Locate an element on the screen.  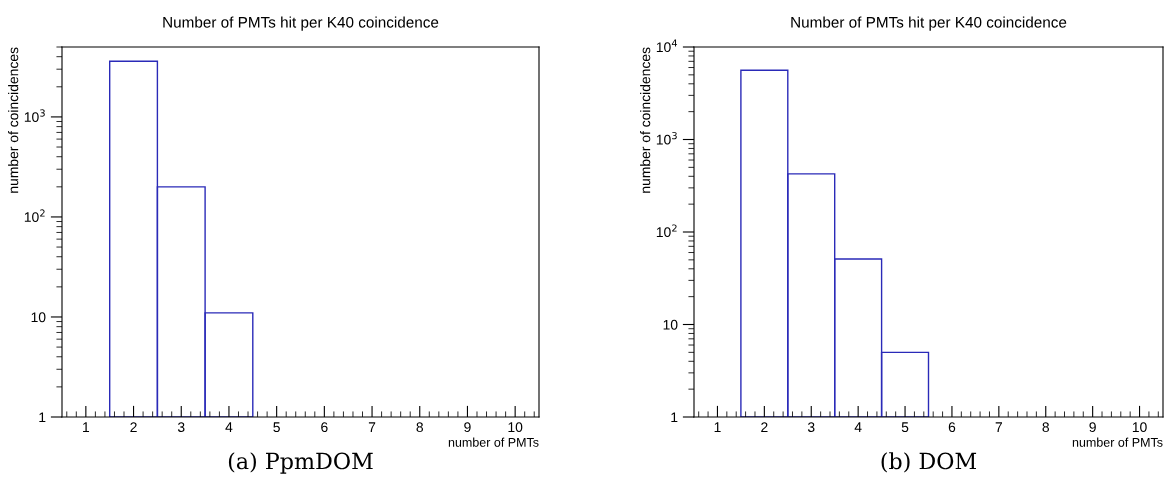
text: (a) PpmDOM is located at coordinates (300, 463).